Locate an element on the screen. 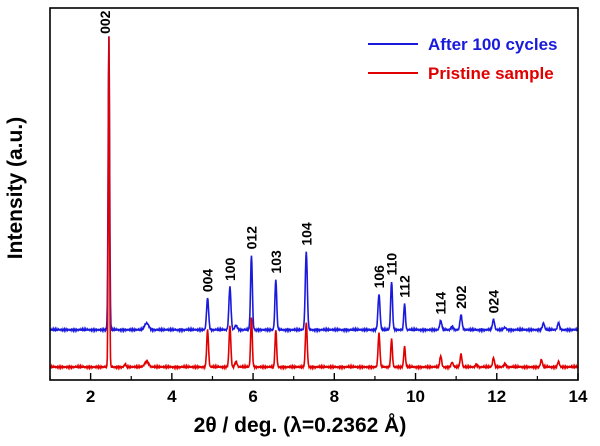 The image size is (600, 446). peak-label-004: 004 is located at coordinates (208, 281).